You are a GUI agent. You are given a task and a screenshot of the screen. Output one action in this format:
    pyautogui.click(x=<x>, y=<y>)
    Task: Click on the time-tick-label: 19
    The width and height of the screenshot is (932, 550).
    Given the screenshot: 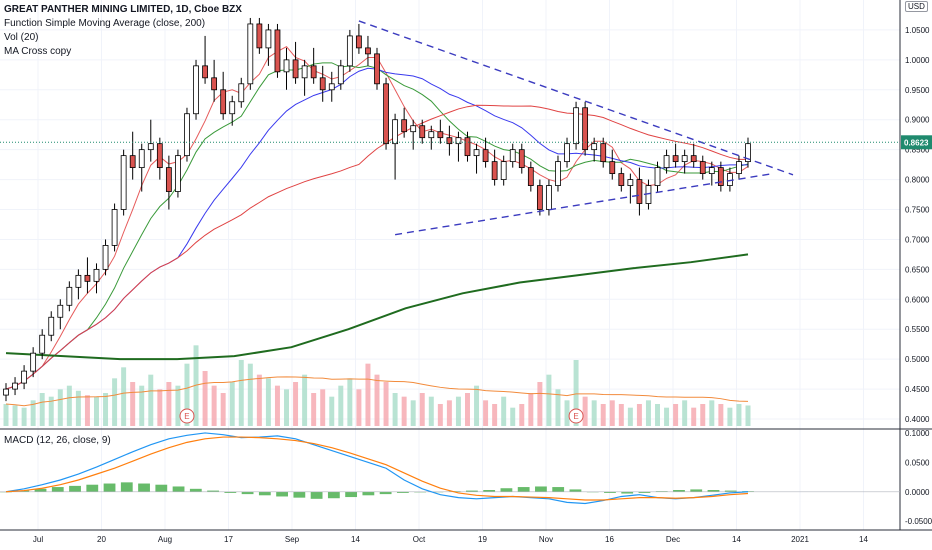 What is the action you would take?
    pyautogui.click(x=482, y=539)
    